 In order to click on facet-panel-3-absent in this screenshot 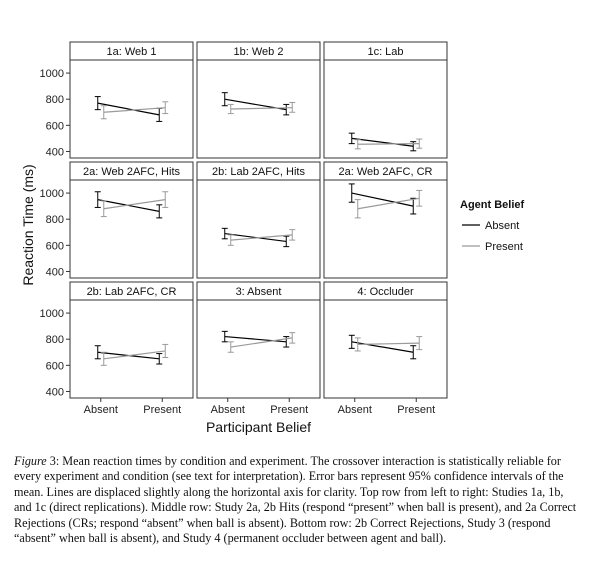, I will do `click(258, 349)`.